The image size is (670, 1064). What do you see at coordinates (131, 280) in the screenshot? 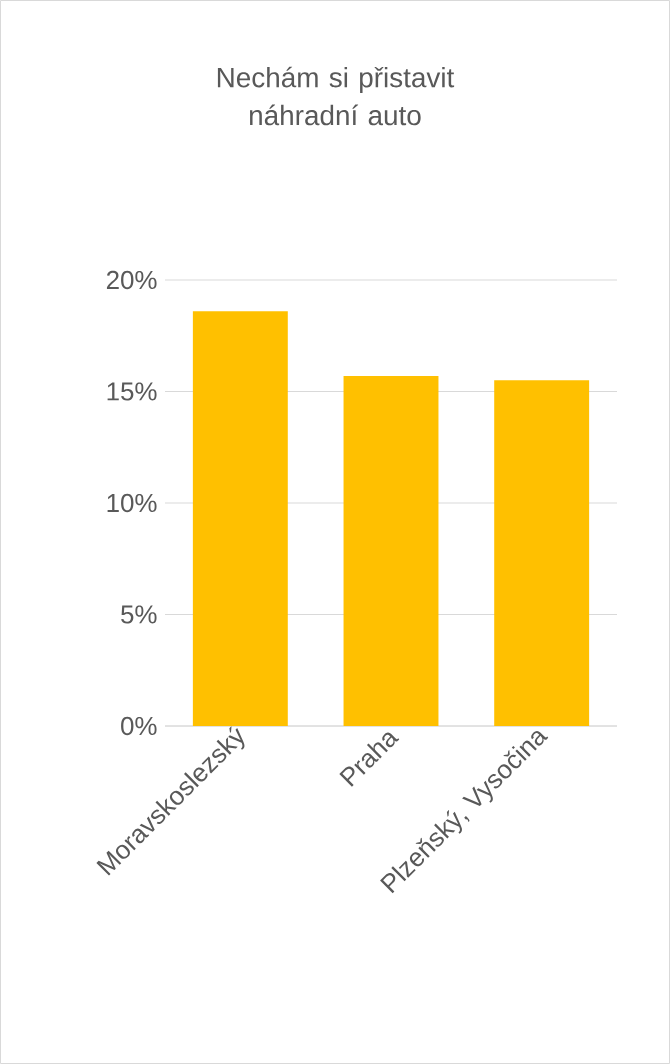
I see `y-tick-label: 20%` at bounding box center [131, 280].